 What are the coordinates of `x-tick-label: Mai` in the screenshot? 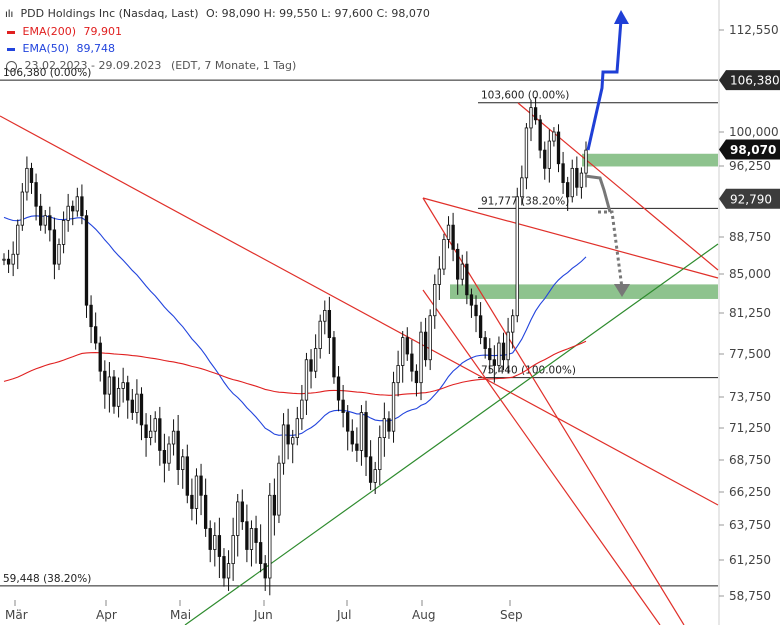 It's located at (180, 615).